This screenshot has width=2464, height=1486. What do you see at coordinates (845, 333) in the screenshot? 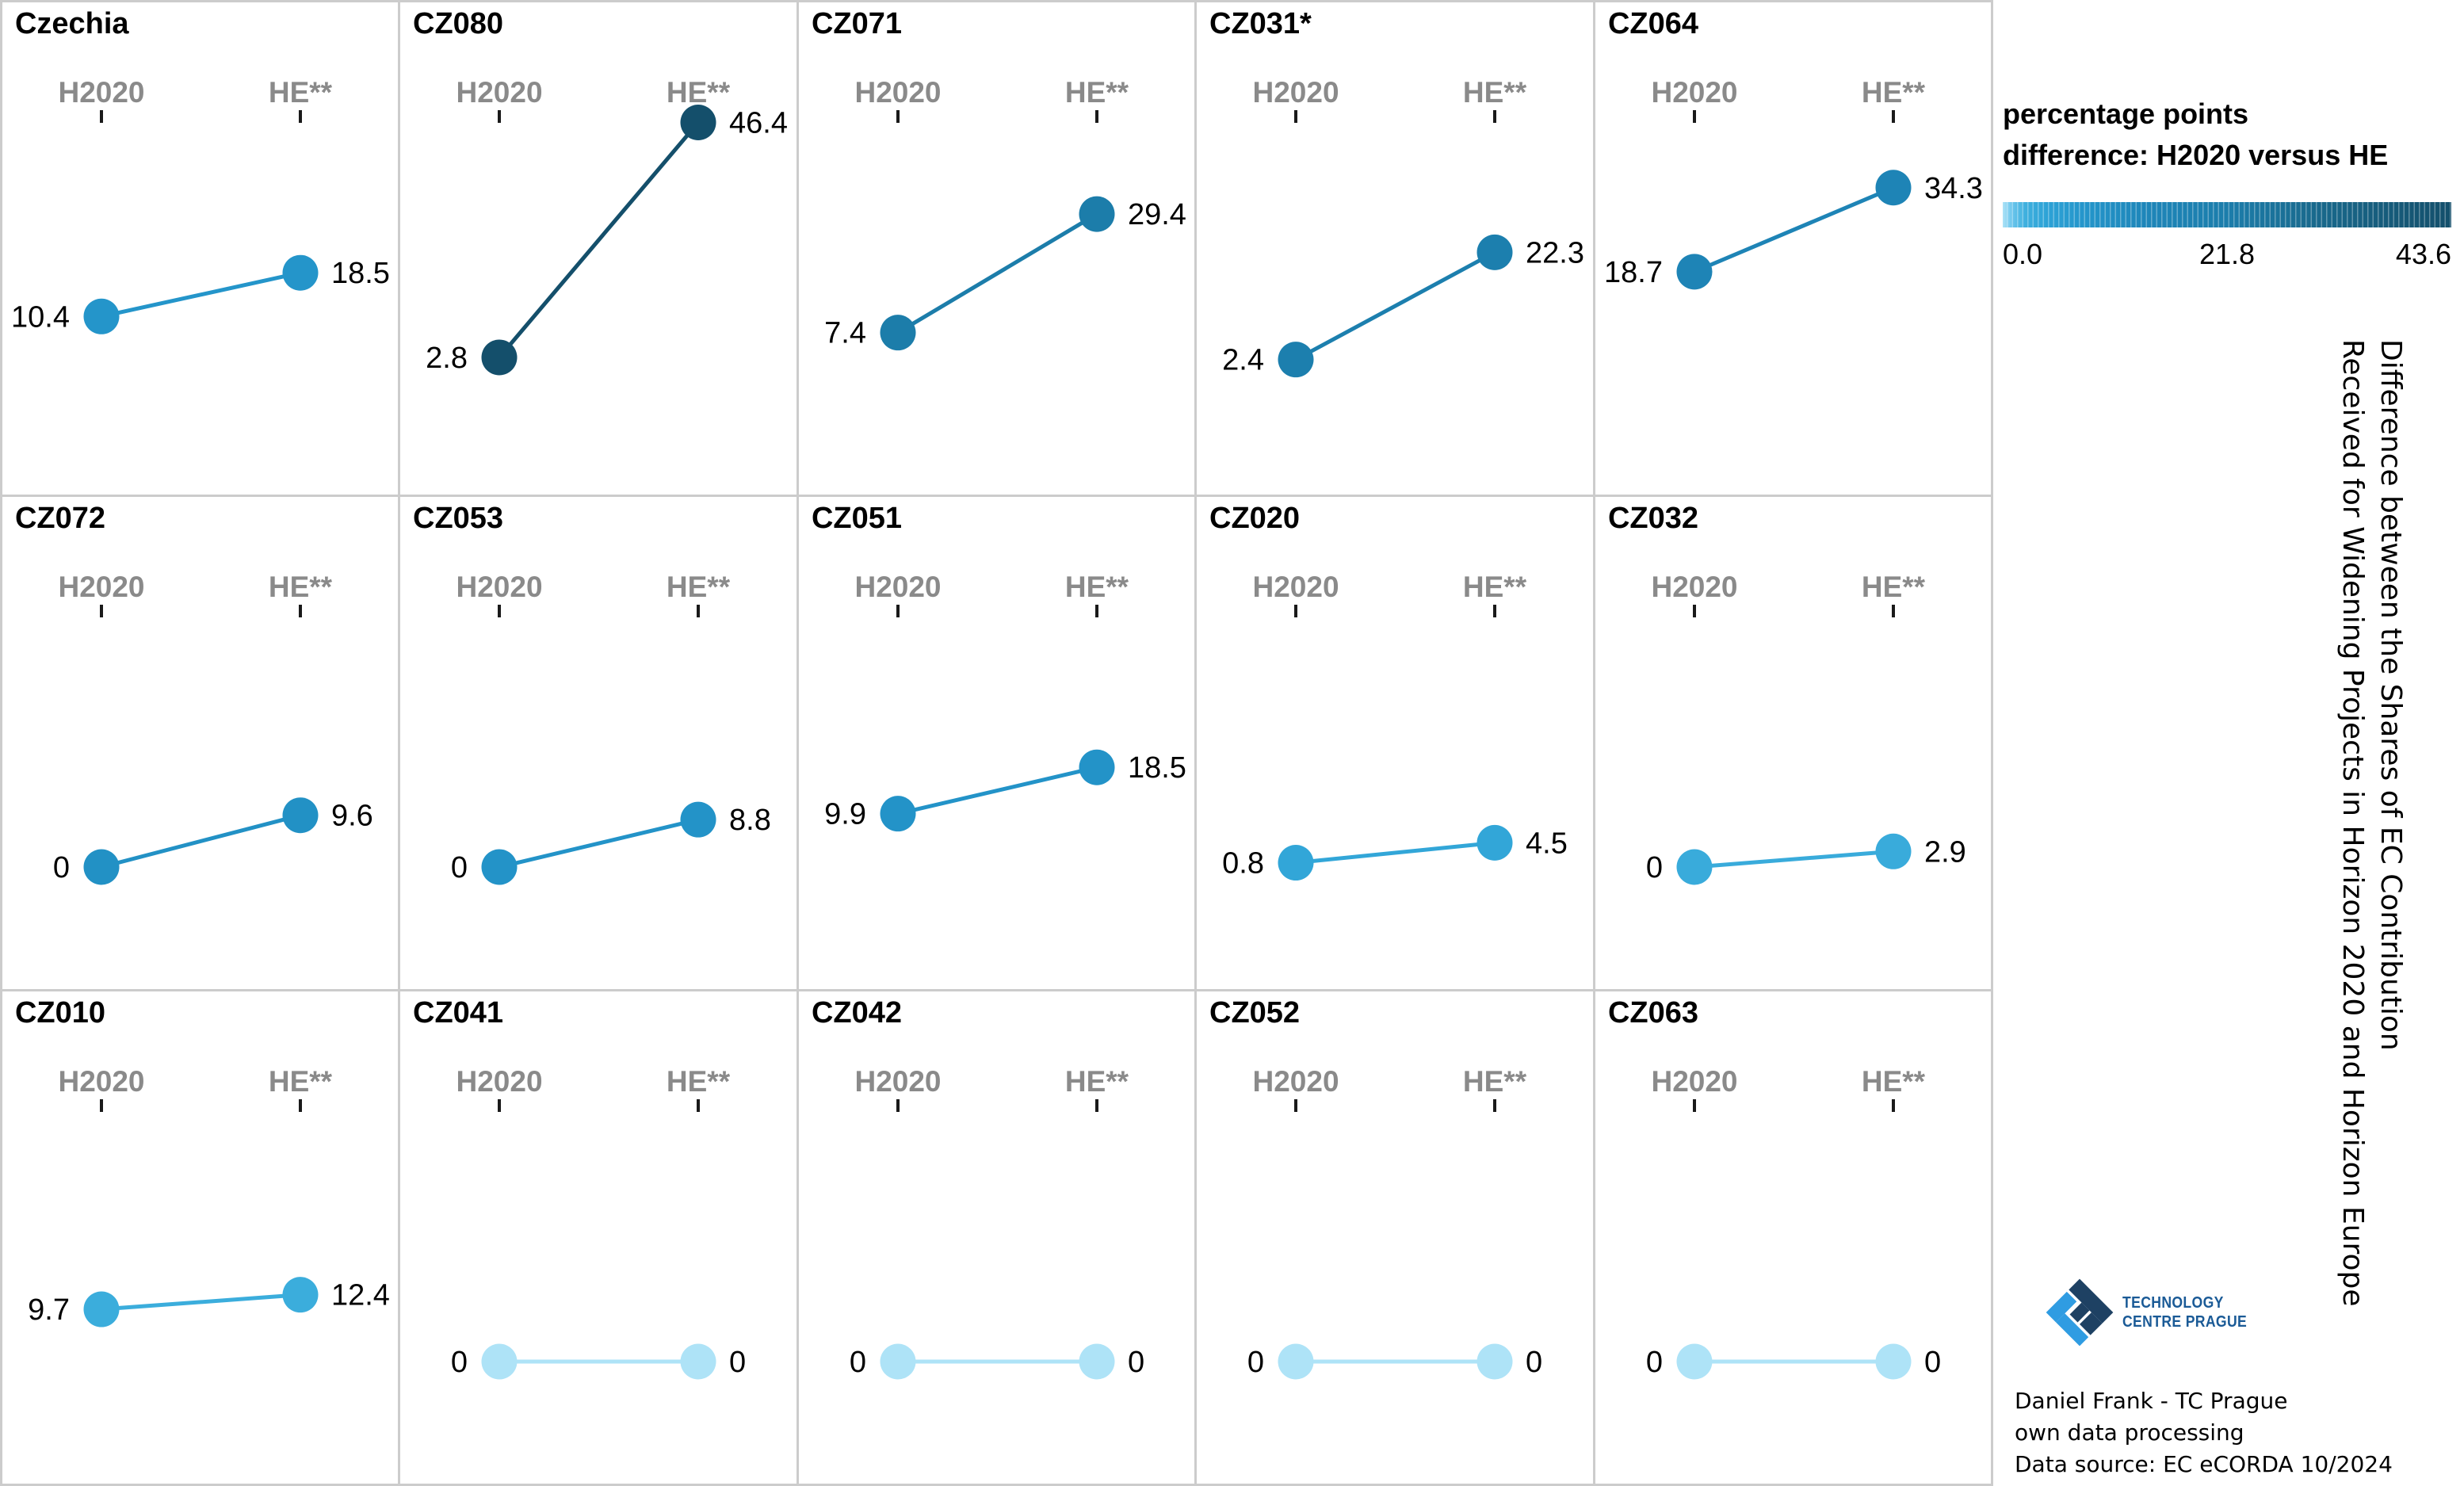
I see `value-label-h2020: 7.4` at bounding box center [845, 333].